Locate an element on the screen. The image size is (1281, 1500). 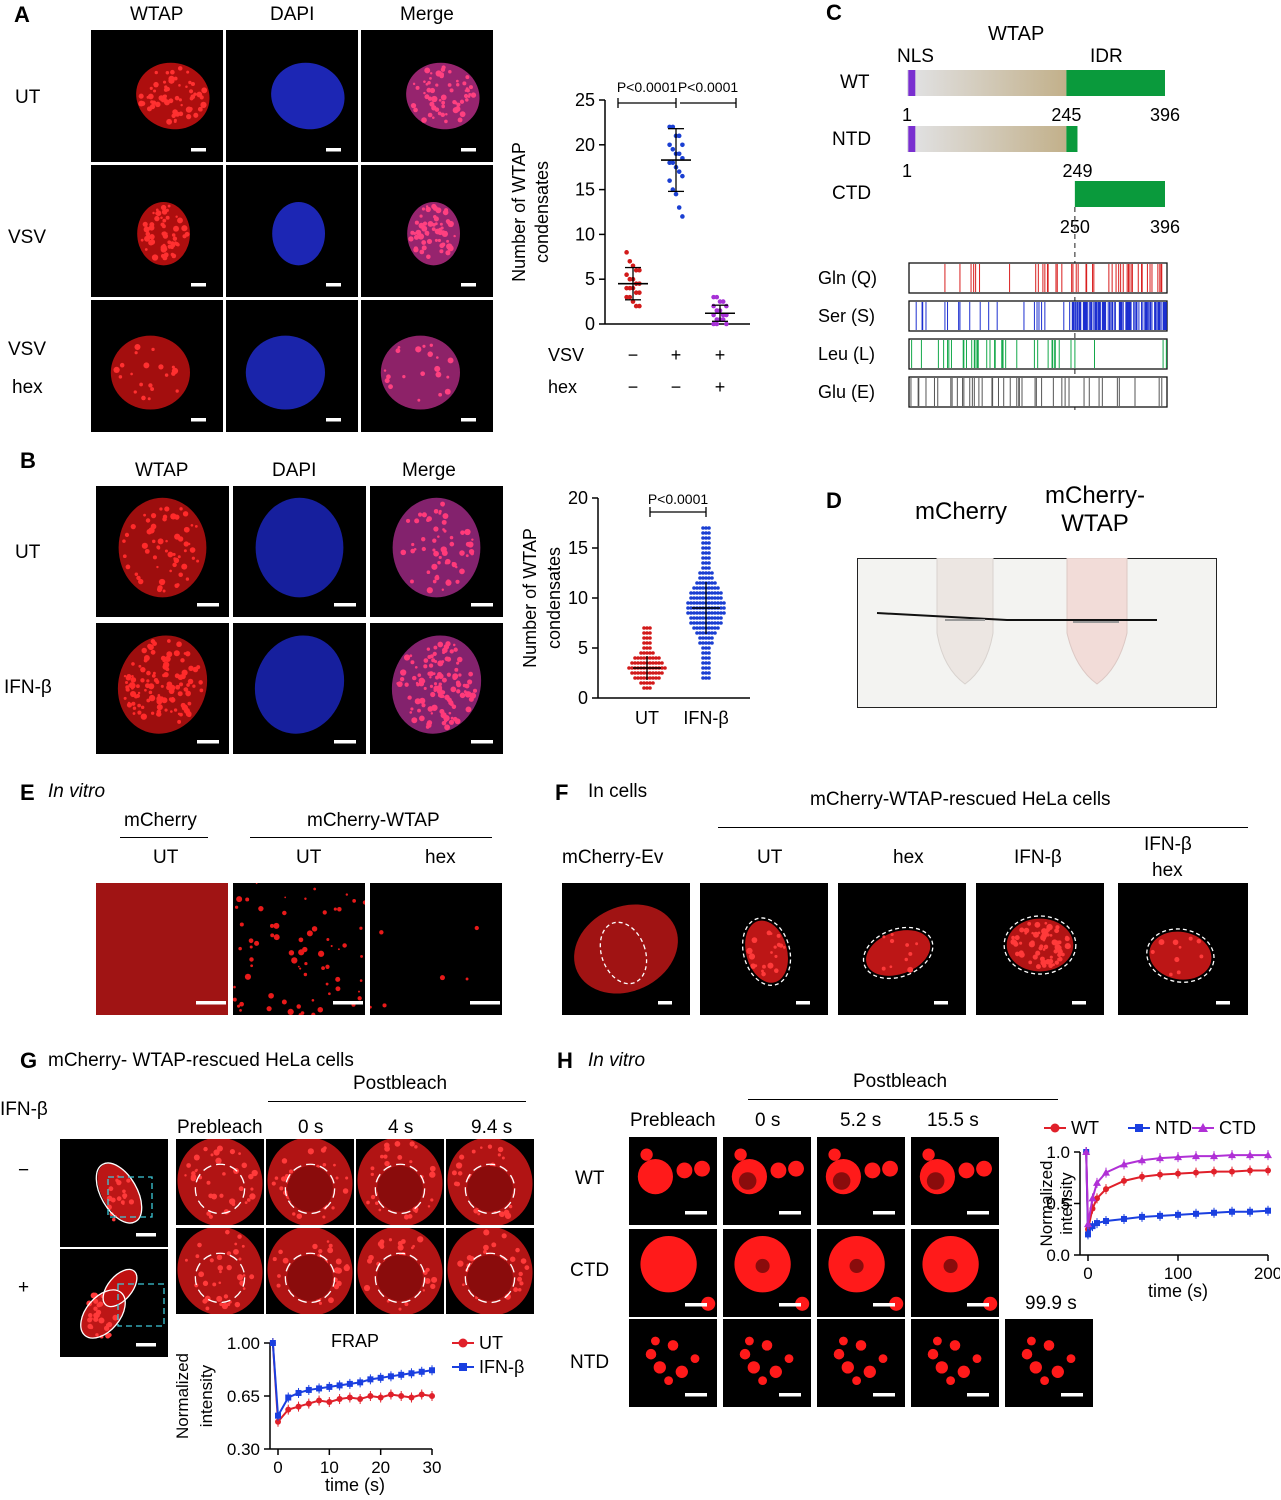
panel-e-micrographs is located at coordinates (299, 949).